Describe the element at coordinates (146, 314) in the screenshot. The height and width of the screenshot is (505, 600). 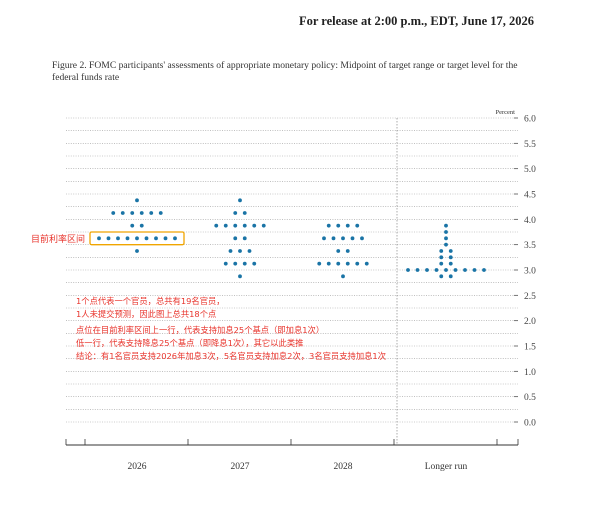
I see `annotation-note: 1人未提交预测，因此图上总共18个点` at that location.